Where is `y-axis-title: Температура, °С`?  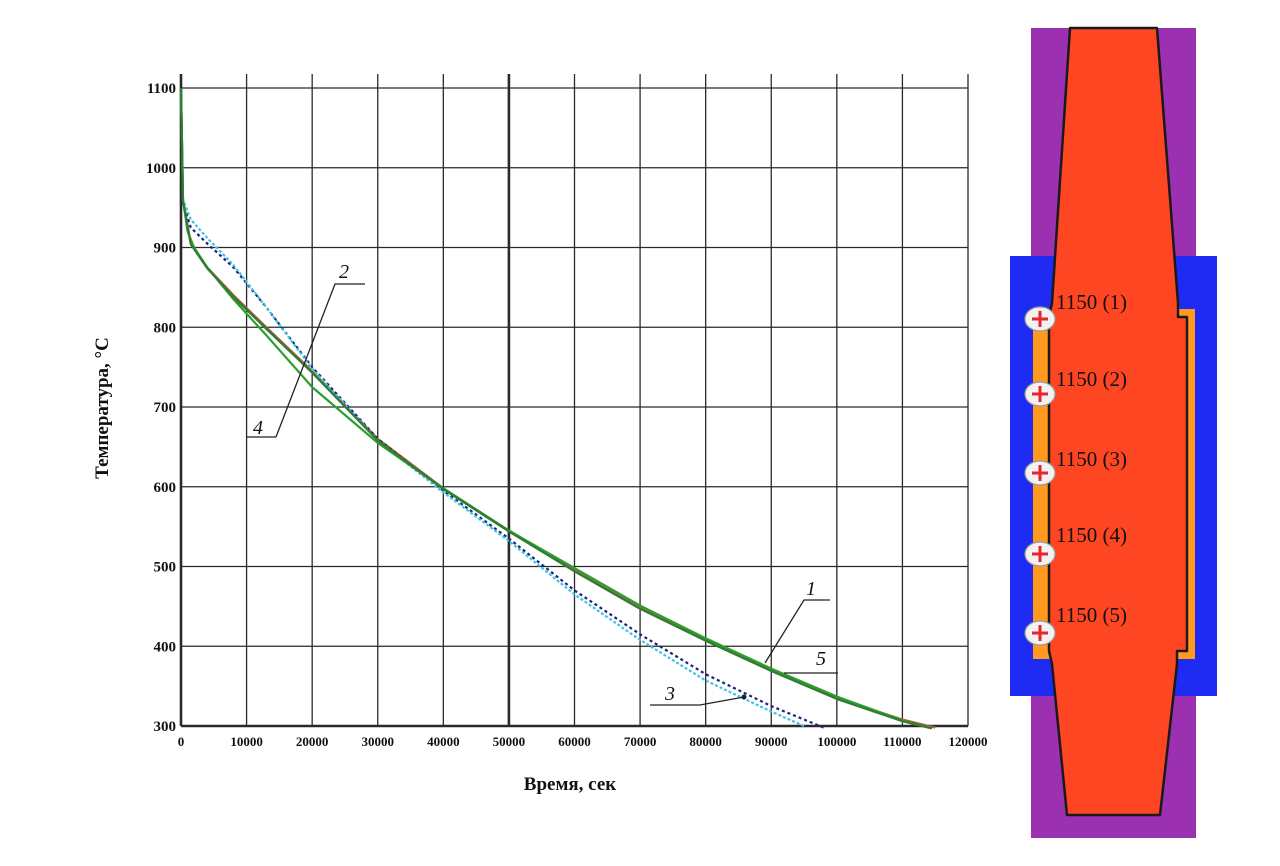 y-axis-title: Температура, °С is located at coordinates (102, 408).